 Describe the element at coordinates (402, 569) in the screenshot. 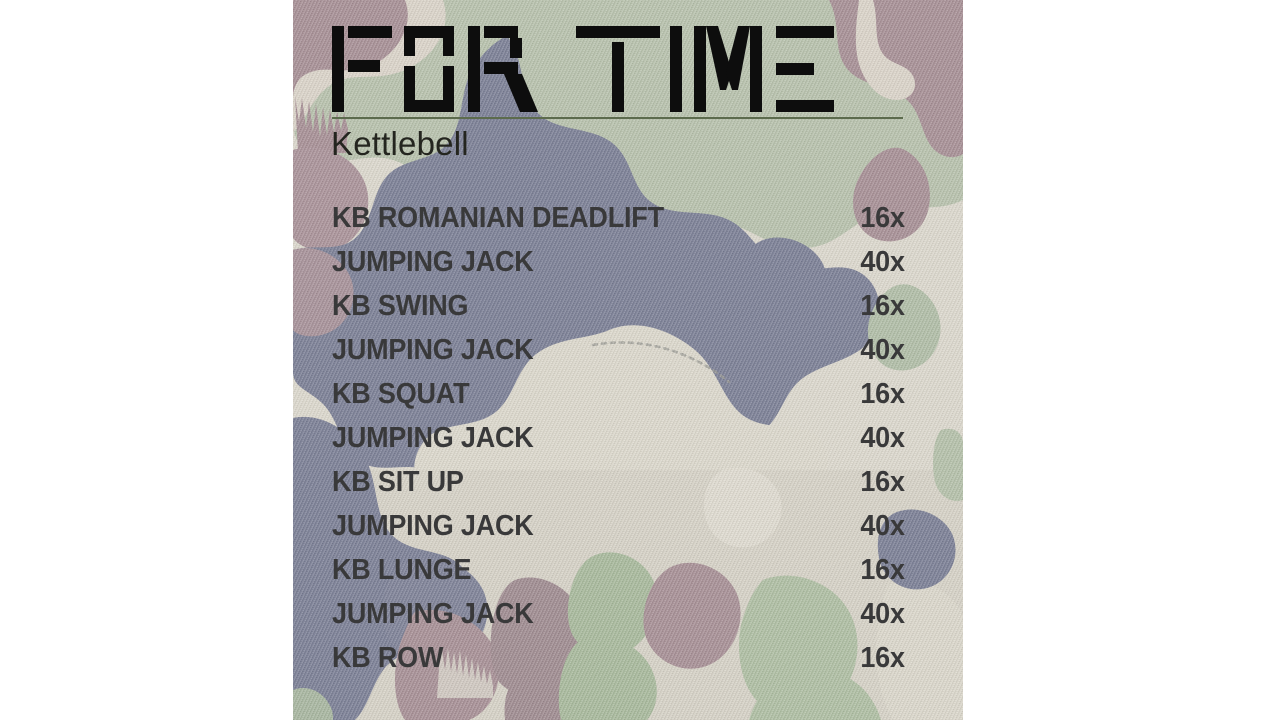

I see `exercise-name: KB LUNGE` at that location.